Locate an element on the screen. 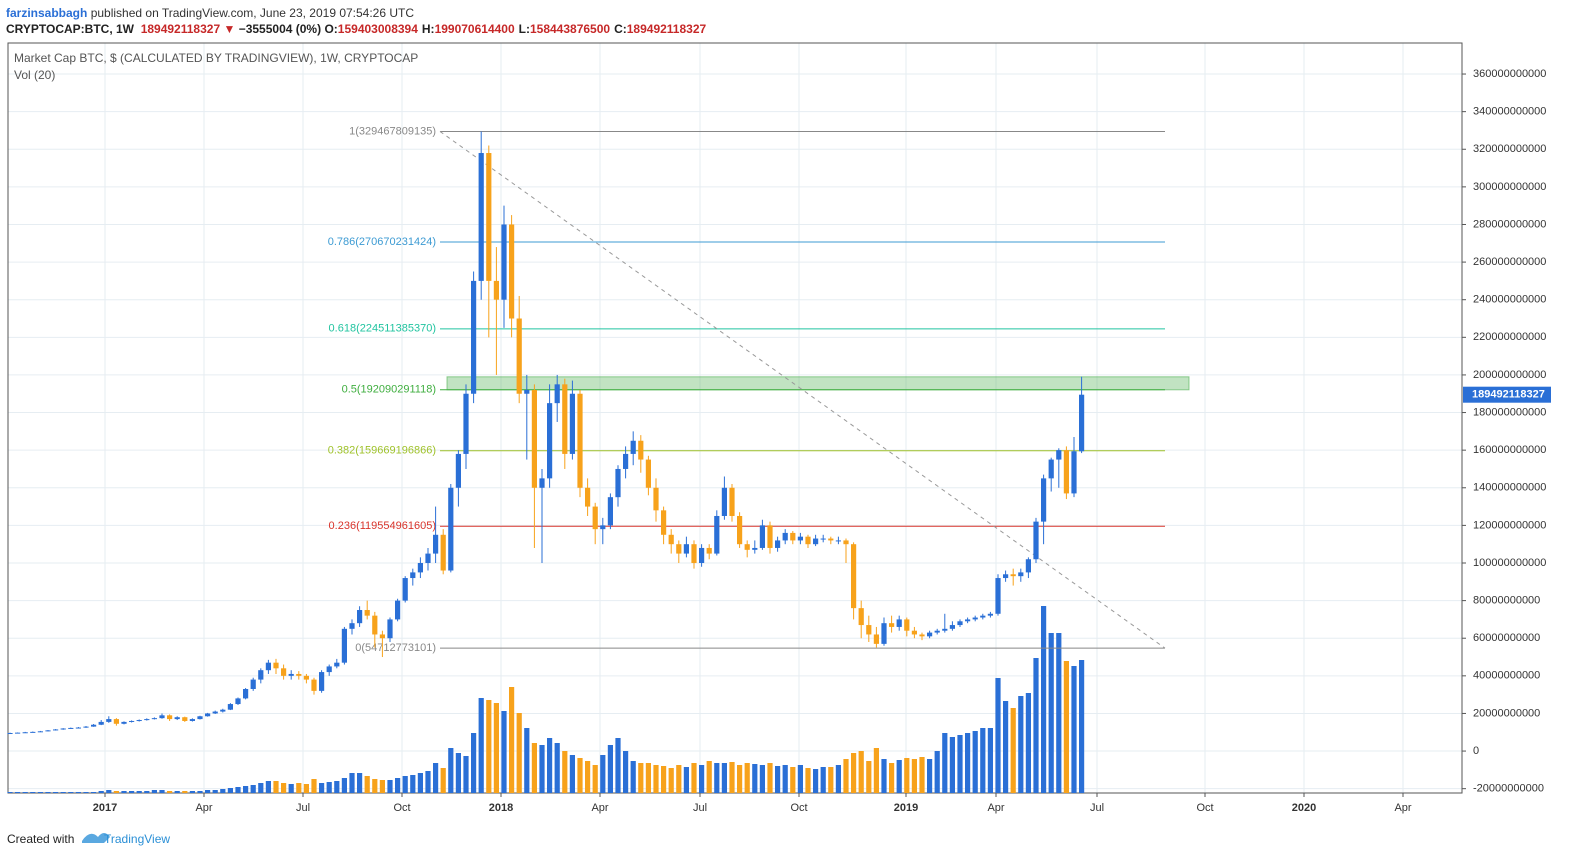 This screenshot has width=1588, height=868. x-tick-label: Apr is located at coordinates (203, 808).